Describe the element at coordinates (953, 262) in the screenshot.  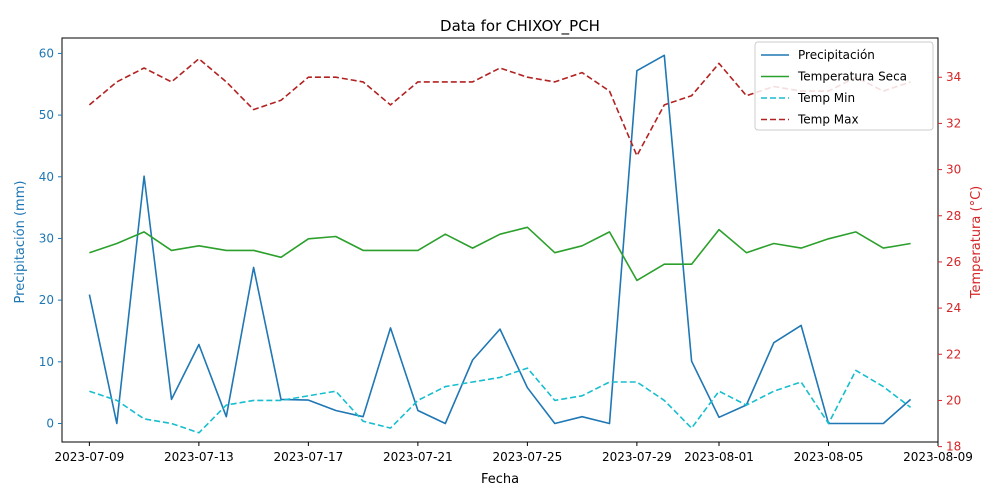
I see `y-right-tick-label: 26` at that location.